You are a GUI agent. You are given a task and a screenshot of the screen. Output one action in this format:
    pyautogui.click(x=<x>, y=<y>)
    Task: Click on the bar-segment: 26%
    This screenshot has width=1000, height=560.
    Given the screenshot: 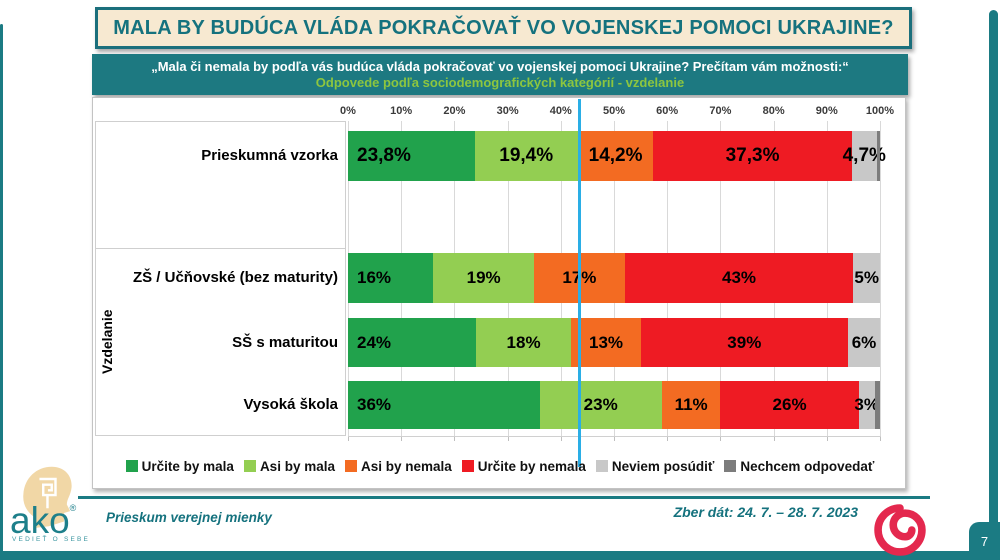 What is the action you would take?
    pyautogui.click(x=789, y=405)
    